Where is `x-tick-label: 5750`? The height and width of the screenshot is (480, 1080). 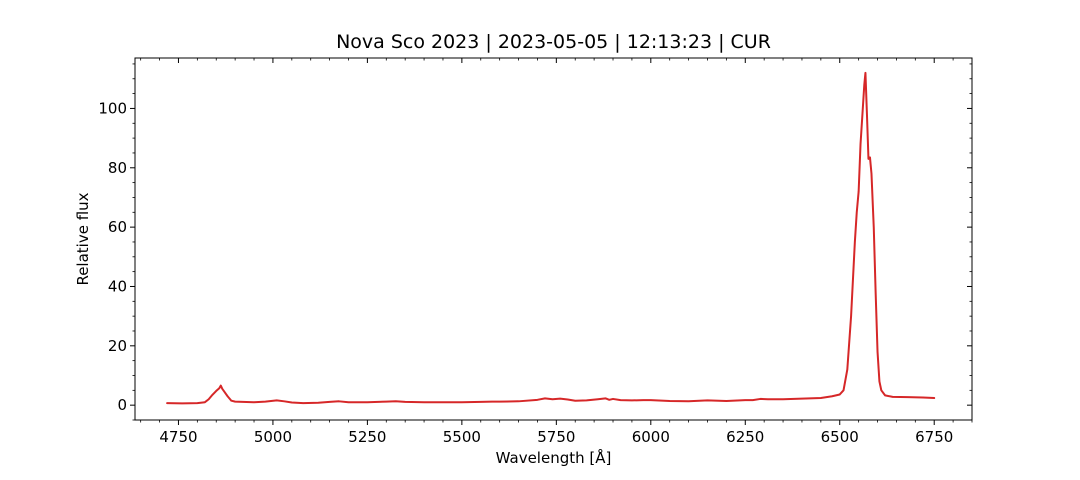 x-tick-label: 5750 is located at coordinates (556, 437).